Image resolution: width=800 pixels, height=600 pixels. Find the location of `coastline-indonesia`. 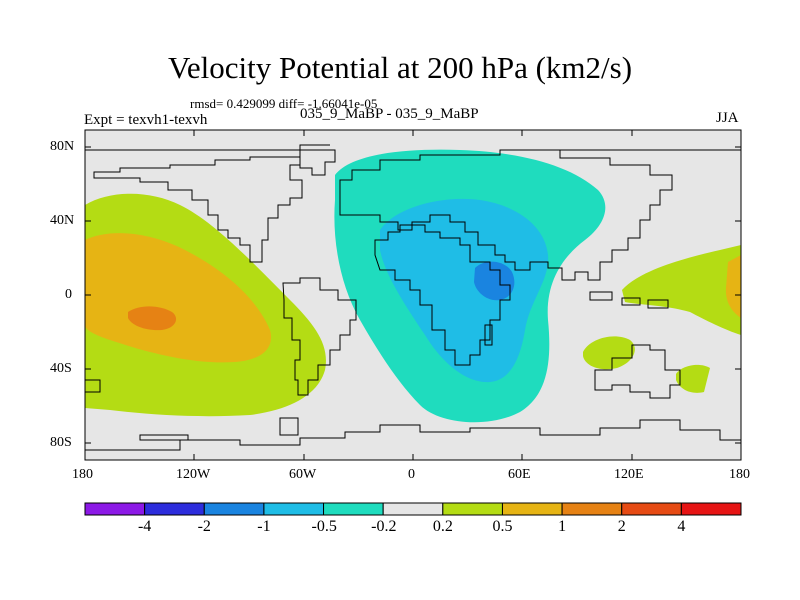

coastline-indonesia is located at coordinates (629, 300).